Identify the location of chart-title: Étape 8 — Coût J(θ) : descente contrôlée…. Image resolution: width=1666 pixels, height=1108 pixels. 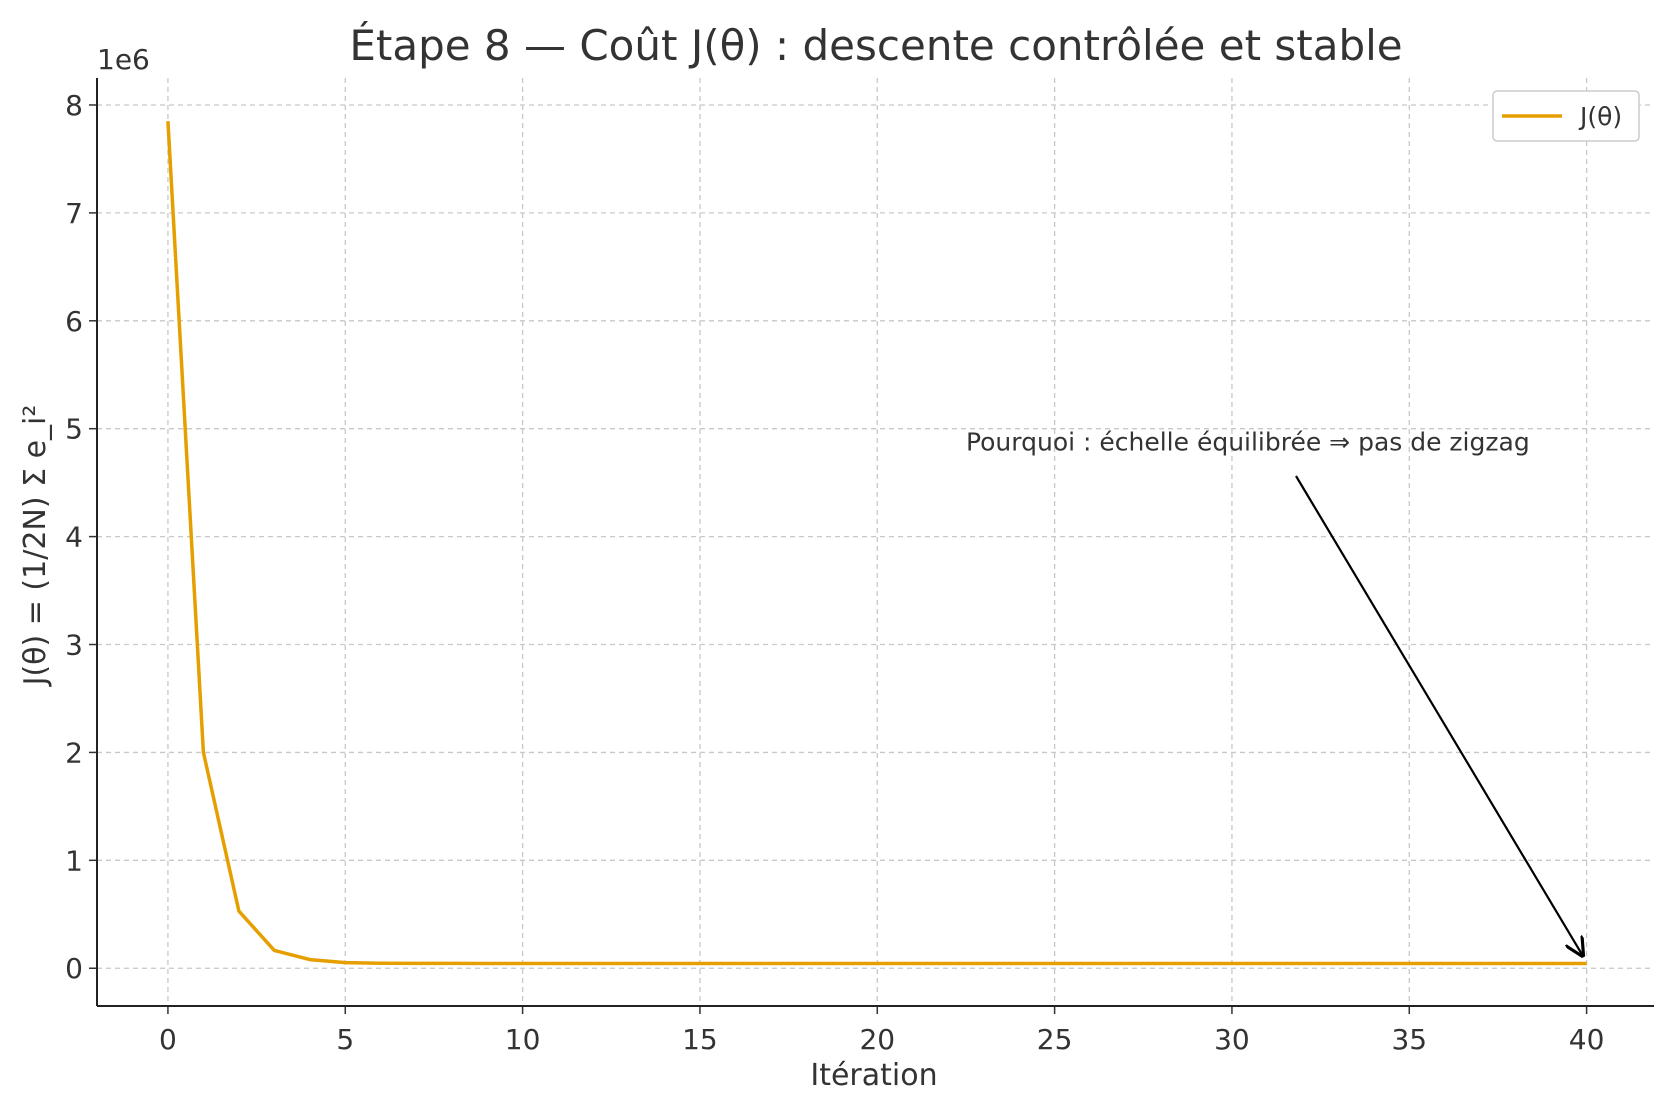
(875, 45).